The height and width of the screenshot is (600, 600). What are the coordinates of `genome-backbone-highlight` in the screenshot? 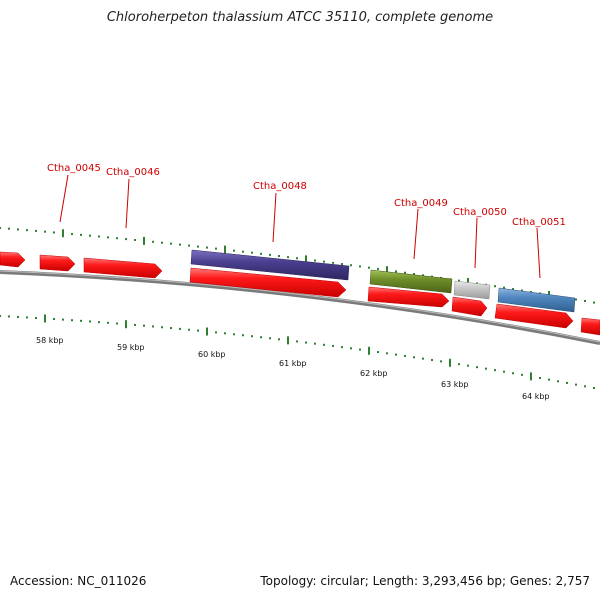 It's located at (300, 306).